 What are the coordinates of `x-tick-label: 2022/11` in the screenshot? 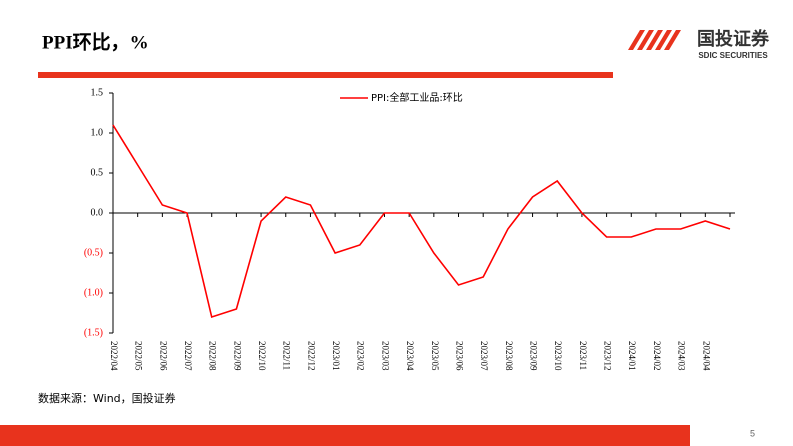 It's located at (287, 355).